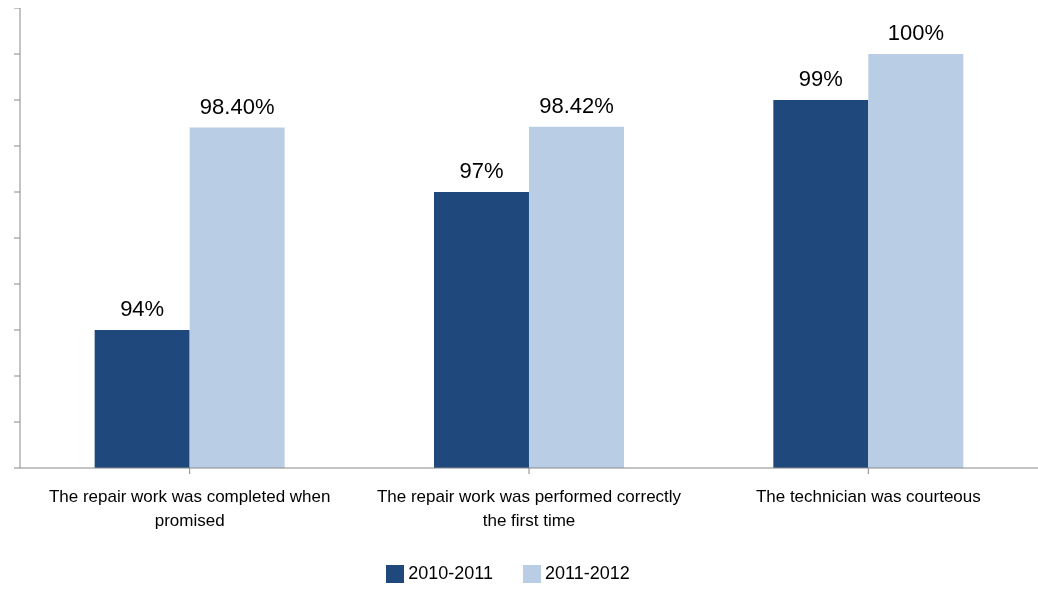 The image size is (1038, 602). What do you see at coordinates (576, 105) in the screenshot?
I see `data-label: 98.42%` at bounding box center [576, 105].